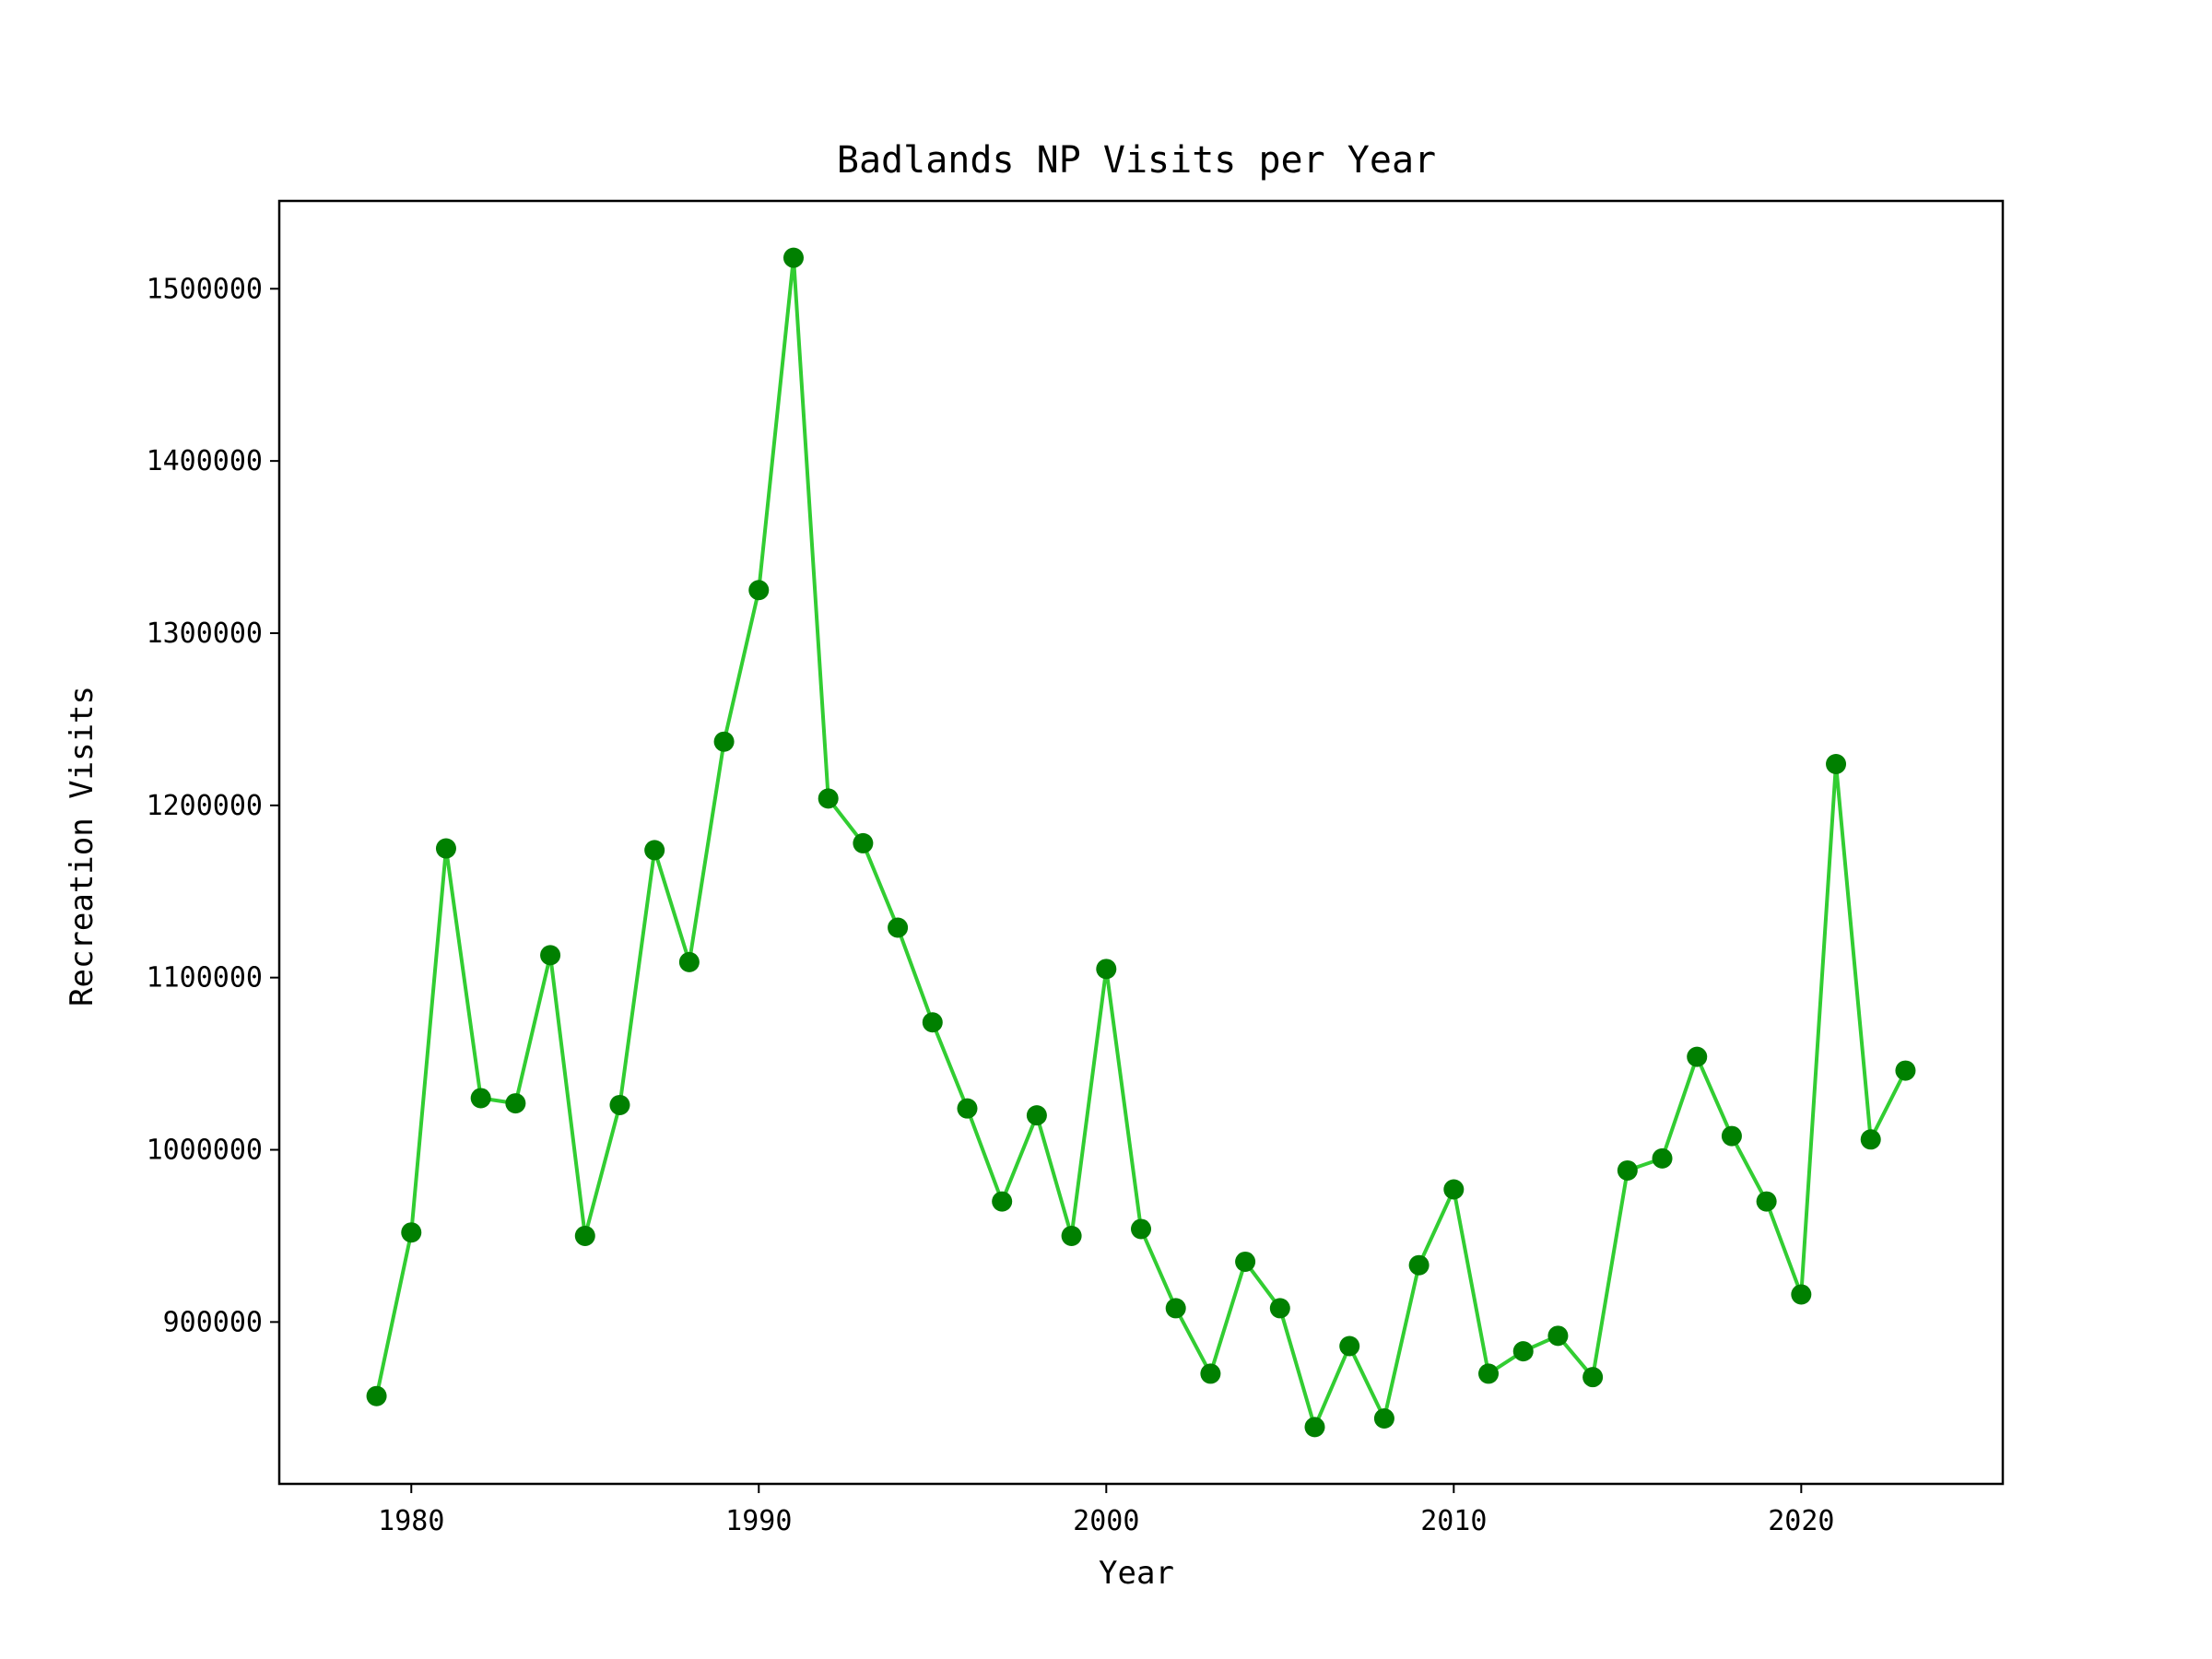 This screenshot has height=1659, width=2212. Describe the element at coordinates (205, 461) in the screenshot. I see `y-tick-label: 1400000` at that location.